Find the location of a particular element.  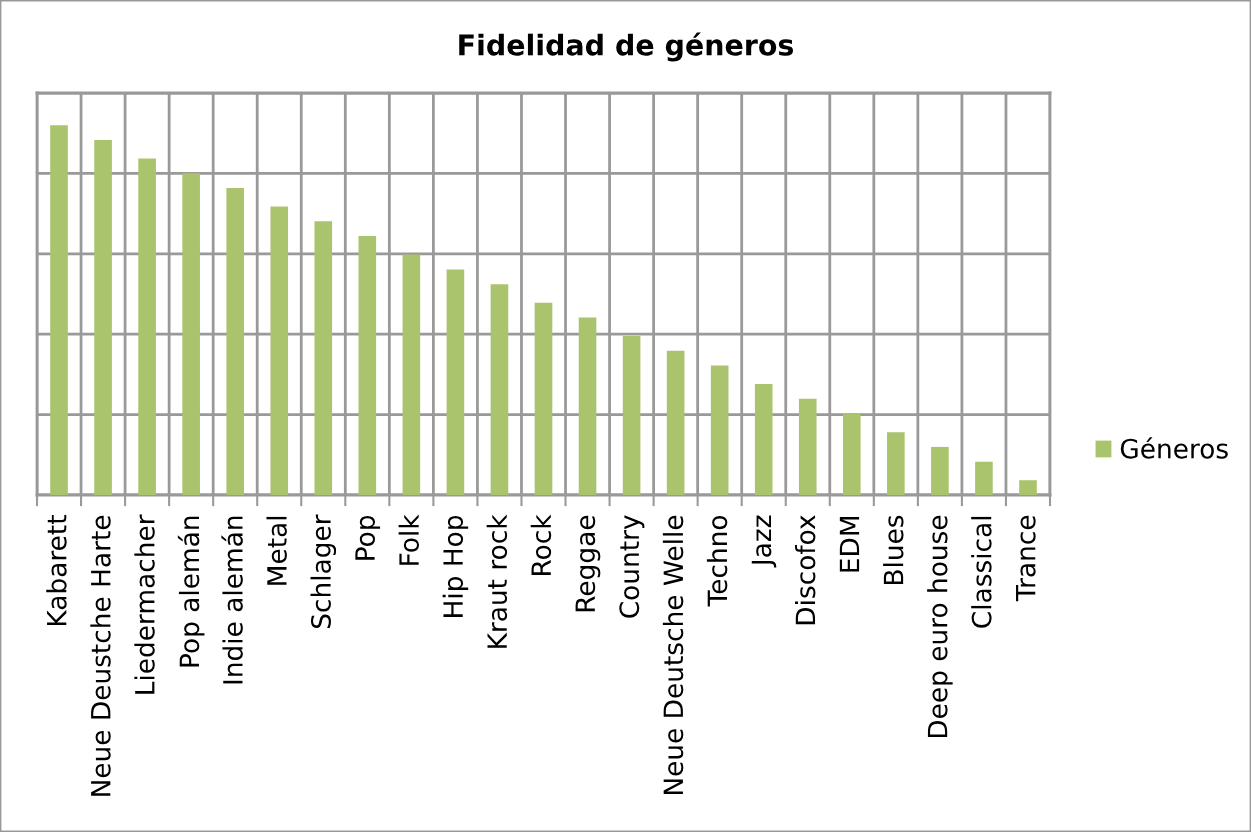

x-tick-label: Jazz is located at coordinates (764, 541).